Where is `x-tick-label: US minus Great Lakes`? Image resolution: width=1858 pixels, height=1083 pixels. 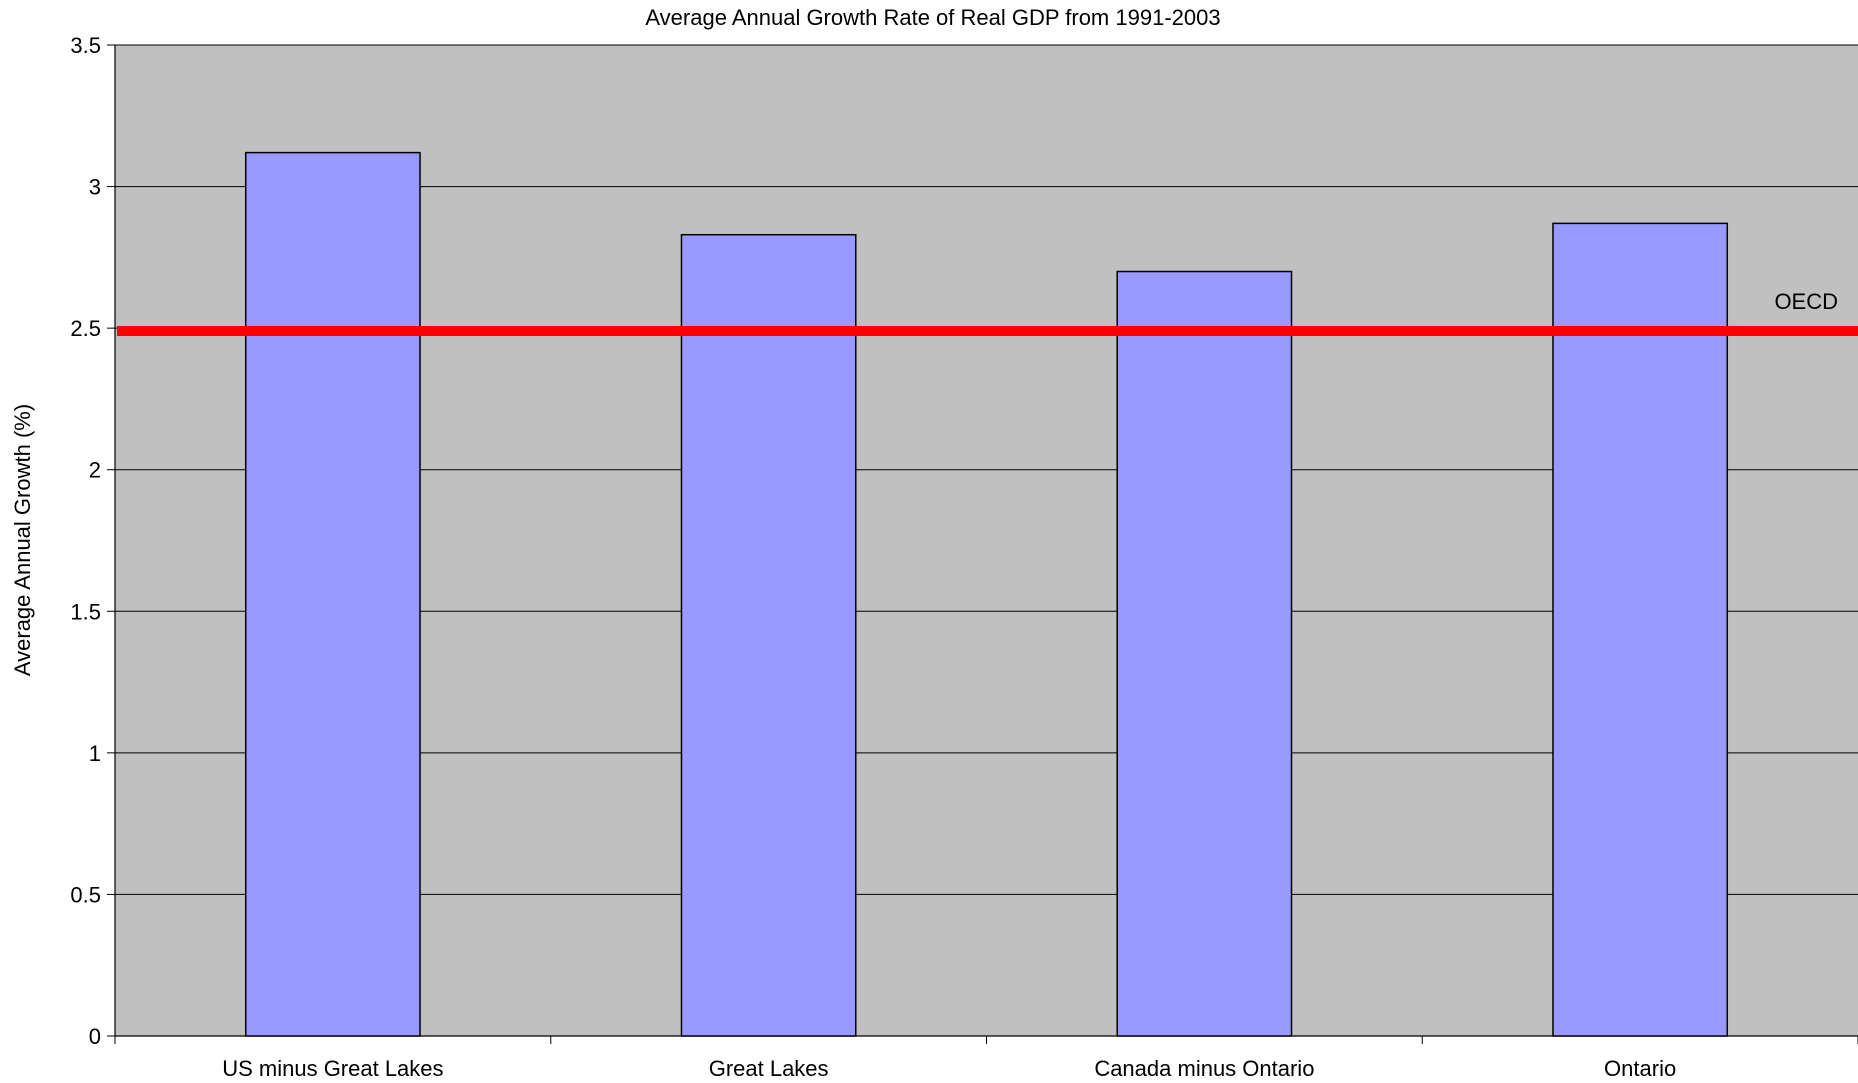
x-tick-label: US minus Great Lakes is located at coordinates (332, 1068).